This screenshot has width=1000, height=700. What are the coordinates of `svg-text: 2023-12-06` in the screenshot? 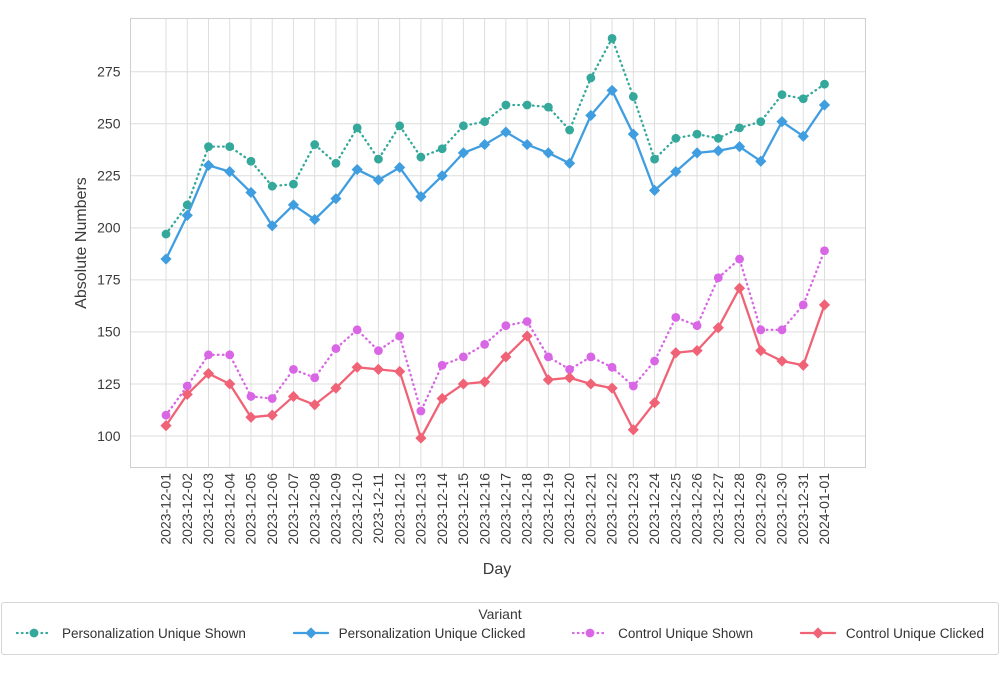 It's located at (272, 509).